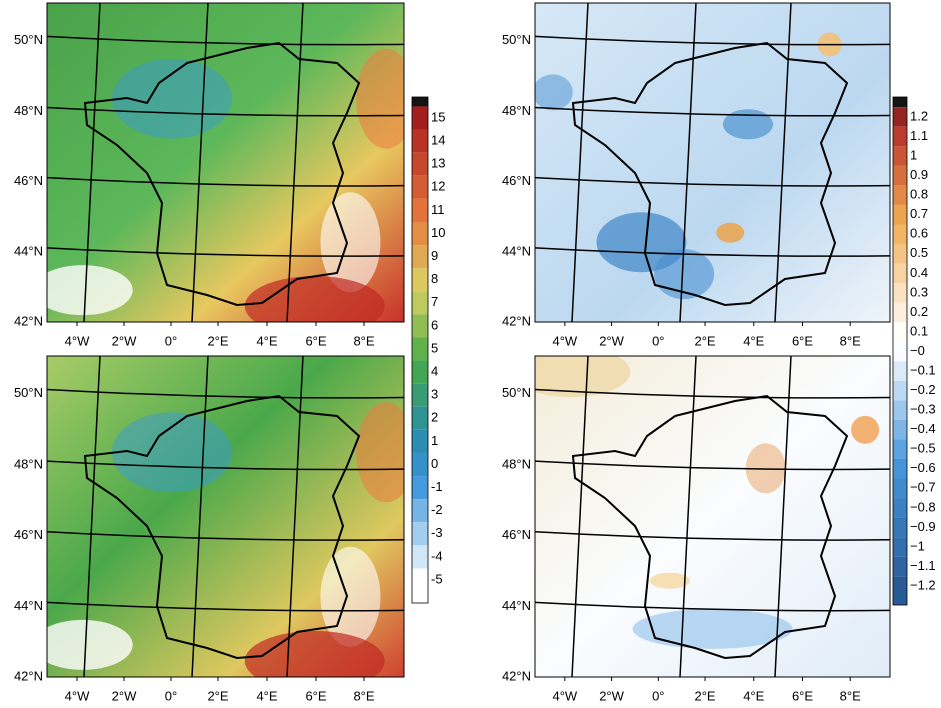  Describe the element at coordinates (437, 486) in the screenshot. I see `colorbar-label: -1` at that location.